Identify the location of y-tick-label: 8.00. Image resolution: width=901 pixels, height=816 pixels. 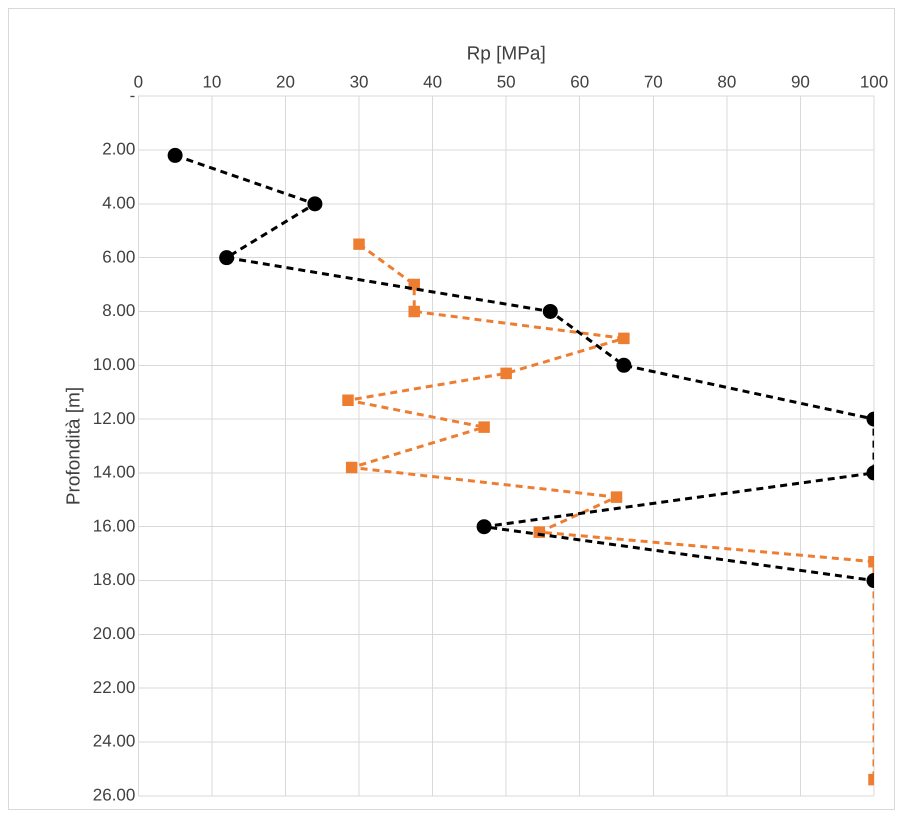
(119, 310).